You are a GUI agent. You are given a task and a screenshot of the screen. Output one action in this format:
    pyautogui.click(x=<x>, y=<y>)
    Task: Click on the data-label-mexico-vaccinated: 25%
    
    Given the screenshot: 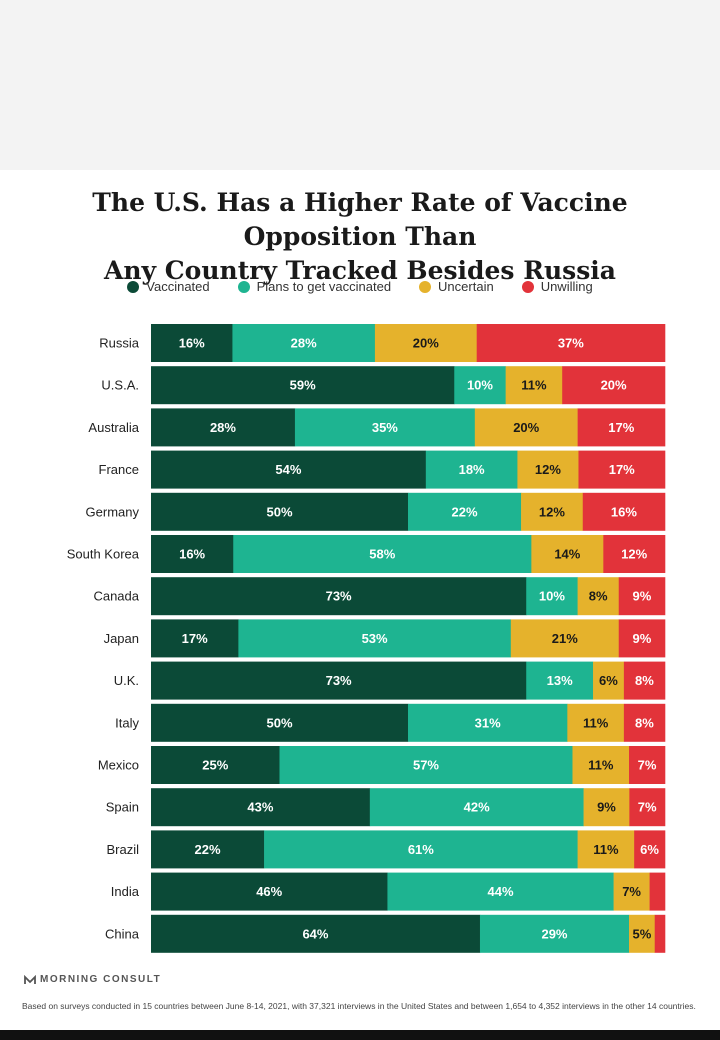 What is the action you would take?
    pyautogui.click(x=215, y=765)
    